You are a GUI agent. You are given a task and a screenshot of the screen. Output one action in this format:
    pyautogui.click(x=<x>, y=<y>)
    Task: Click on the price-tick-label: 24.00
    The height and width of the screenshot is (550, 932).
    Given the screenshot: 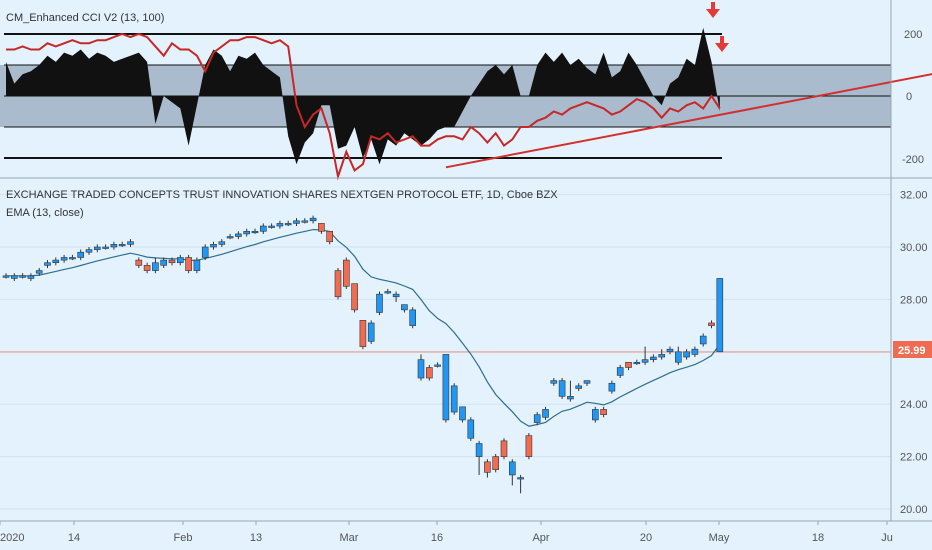 What is the action you would take?
    pyautogui.click(x=914, y=405)
    